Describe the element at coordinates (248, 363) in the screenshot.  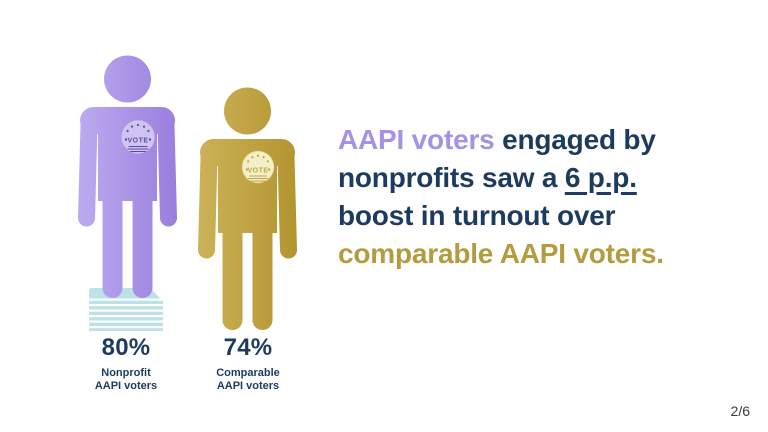
I see `stat-comparable: 74% Comparable AAPI voters` at that location.